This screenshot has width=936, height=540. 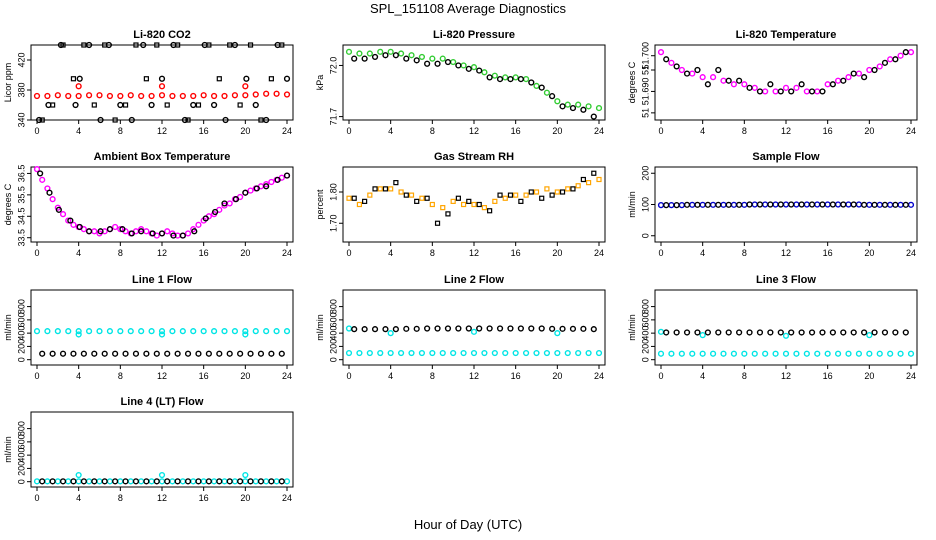 I want to click on panel-10-y-tick-label: 800, so click(x=21, y=428).